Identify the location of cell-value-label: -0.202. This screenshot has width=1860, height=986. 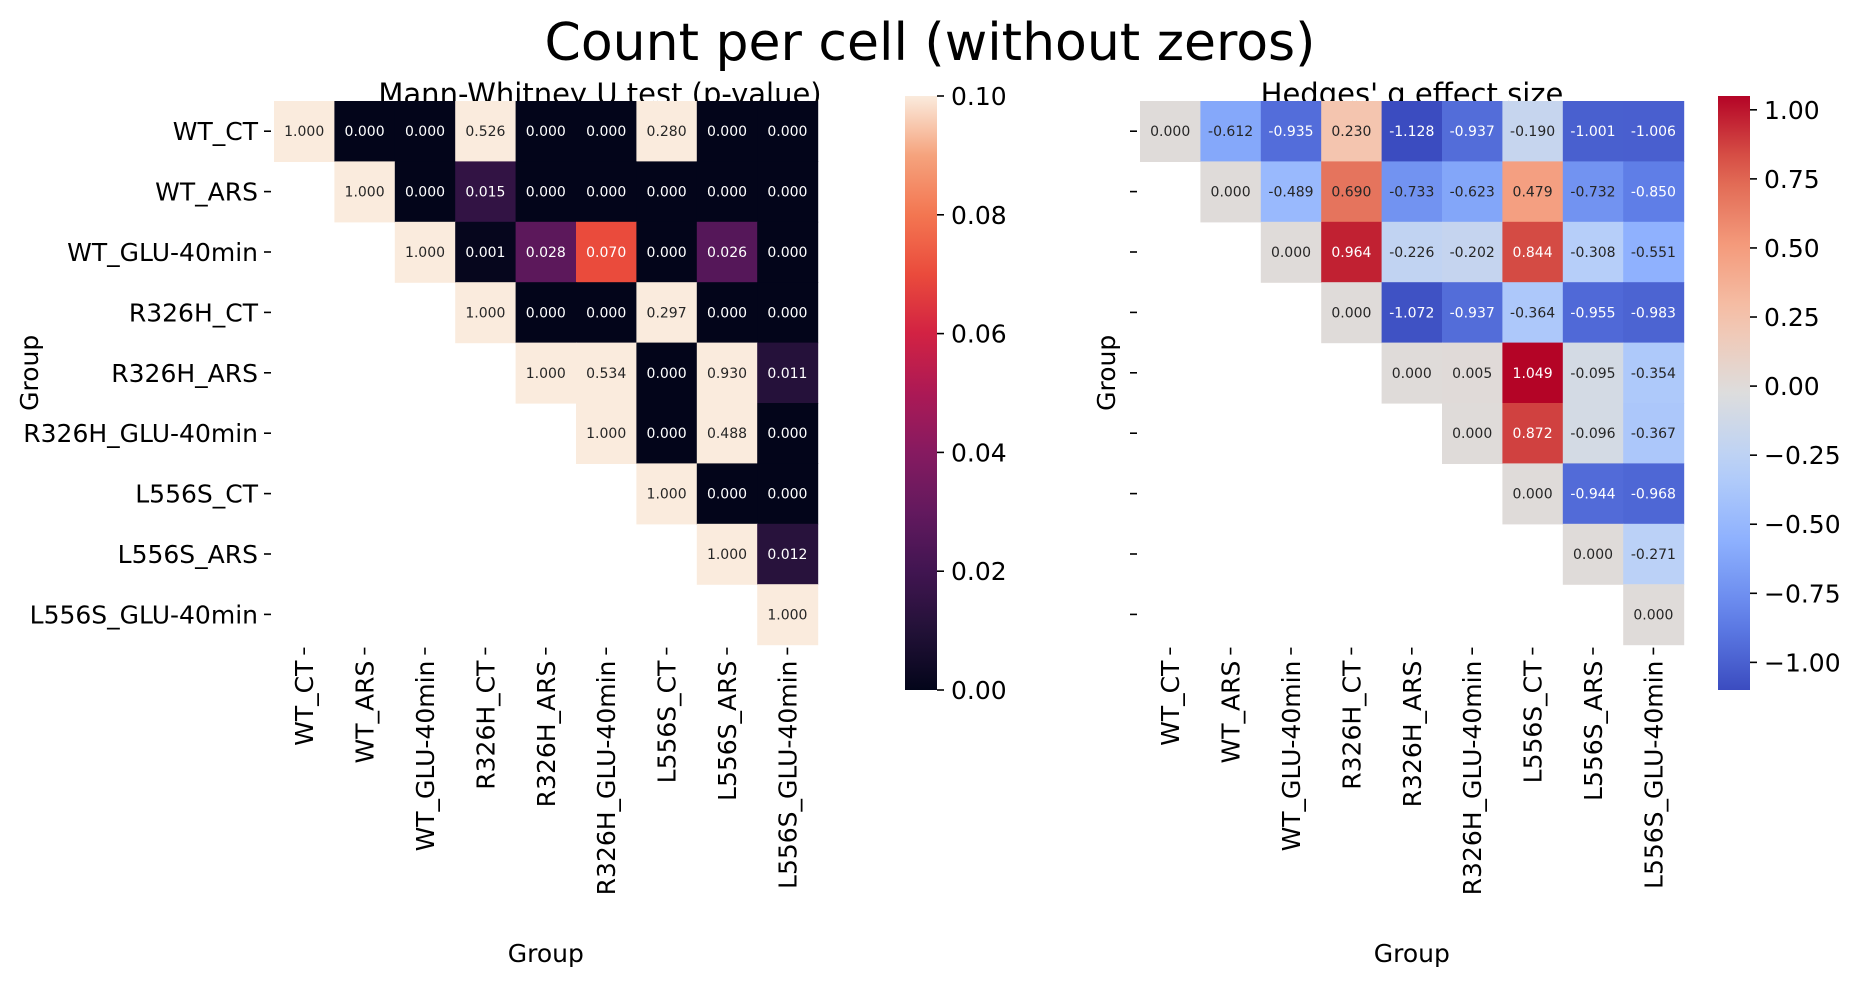
(1472, 253).